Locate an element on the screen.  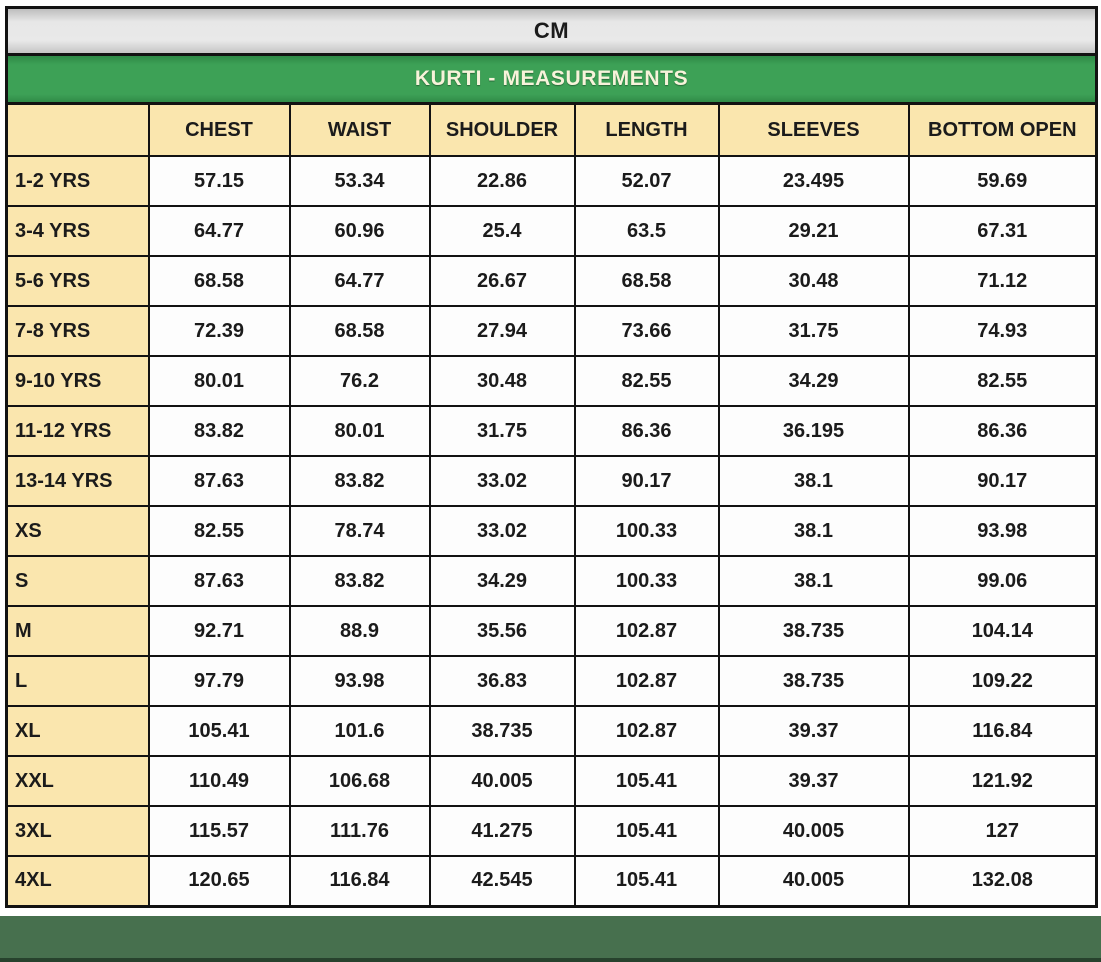
value-cell: 73.66 is located at coordinates (646, 331).